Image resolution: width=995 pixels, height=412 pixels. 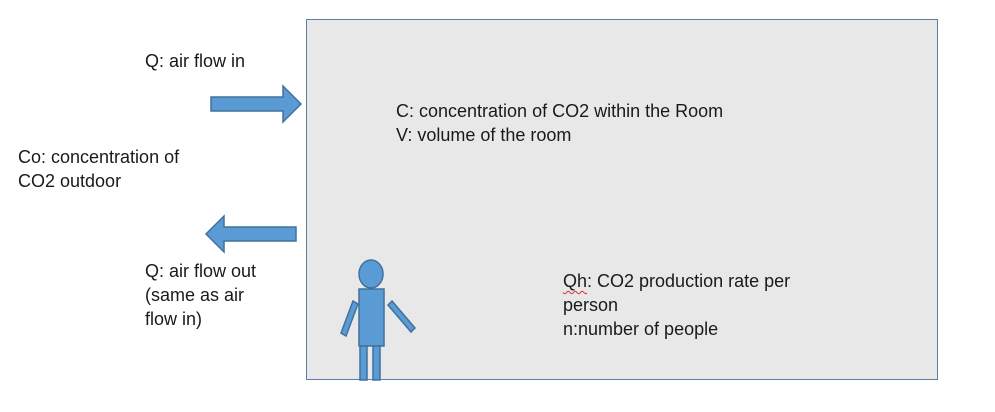 What do you see at coordinates (195, 61) in the screenshot?
I see `air-flow-in-label: Q: air flow in` at bounding box center [195, 61].